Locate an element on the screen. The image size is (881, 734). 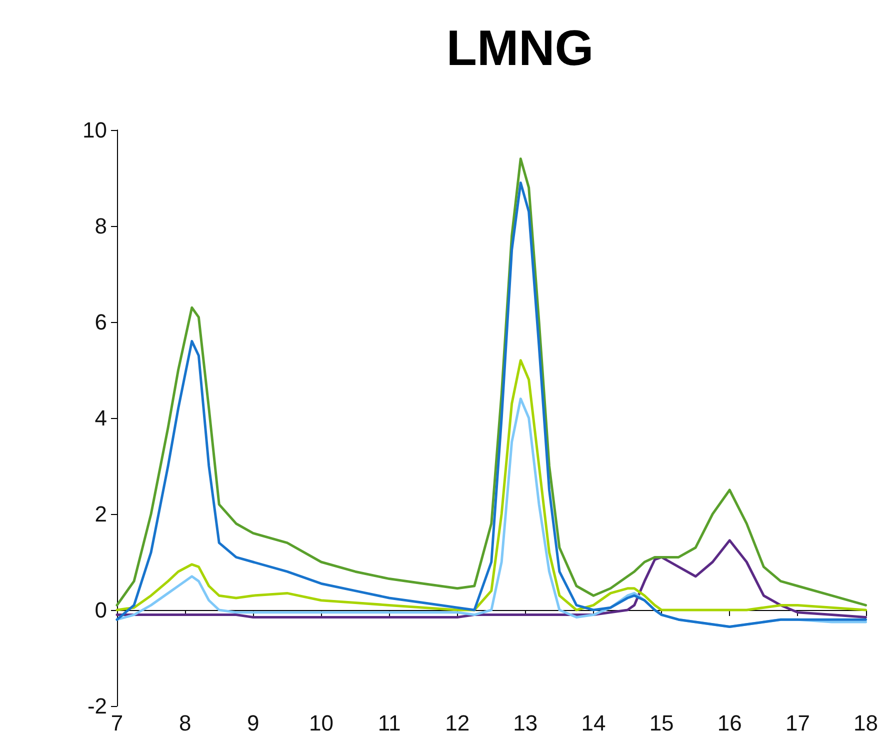
x-tick-label: 8 is located at coordinates (185, 722).